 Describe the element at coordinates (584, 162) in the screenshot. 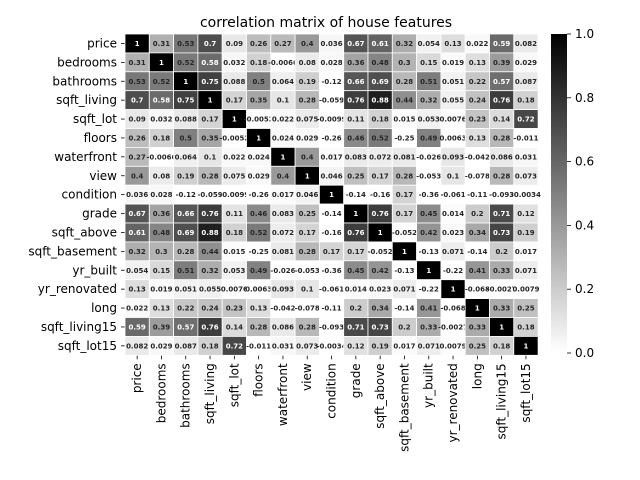

I see `colorbar-tick-label: 0.6` at that location.